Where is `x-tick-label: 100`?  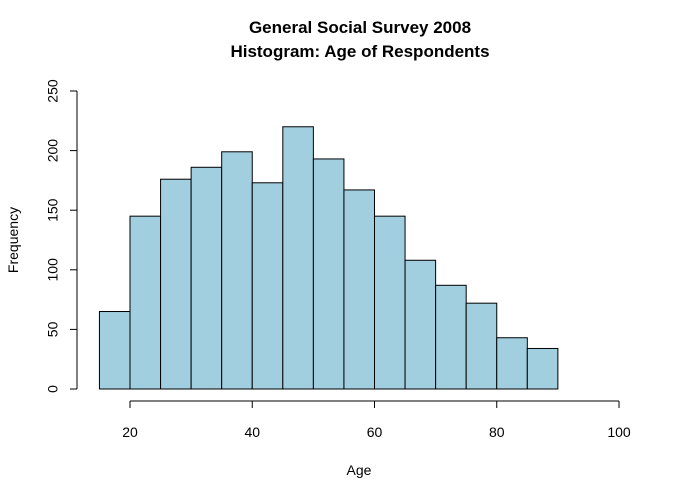
x-tick-label: 100 is located at coordinates (619, 432).